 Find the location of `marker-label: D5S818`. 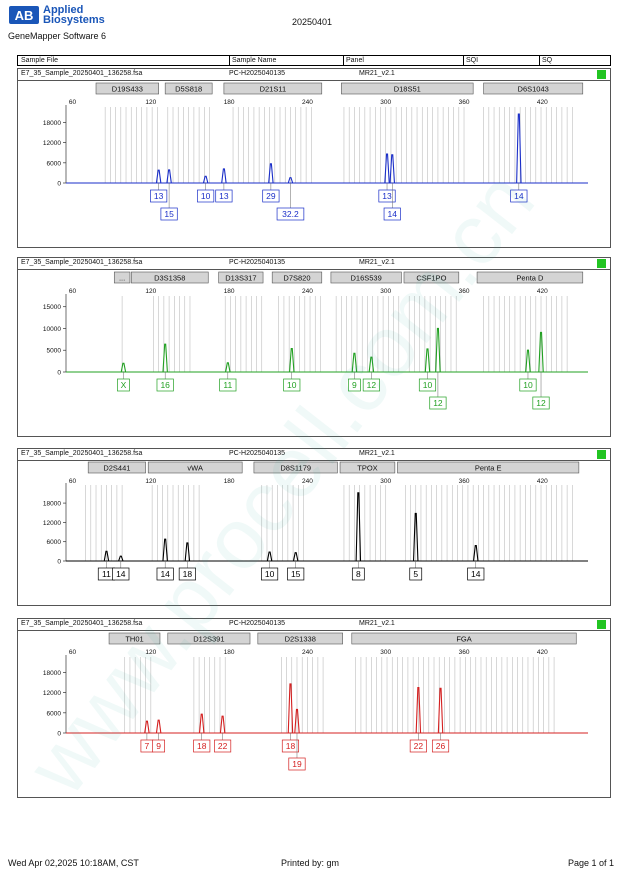

marker-label: D5S818 is located at coordinates (188, 89).